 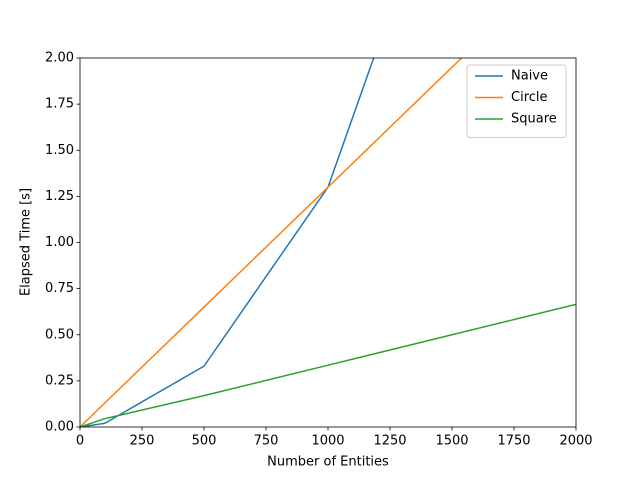 What do you see at coordinates (59, 427) in the screenshot?
I see `y-tick-label: 0.00` at bounding box center [59, 427].